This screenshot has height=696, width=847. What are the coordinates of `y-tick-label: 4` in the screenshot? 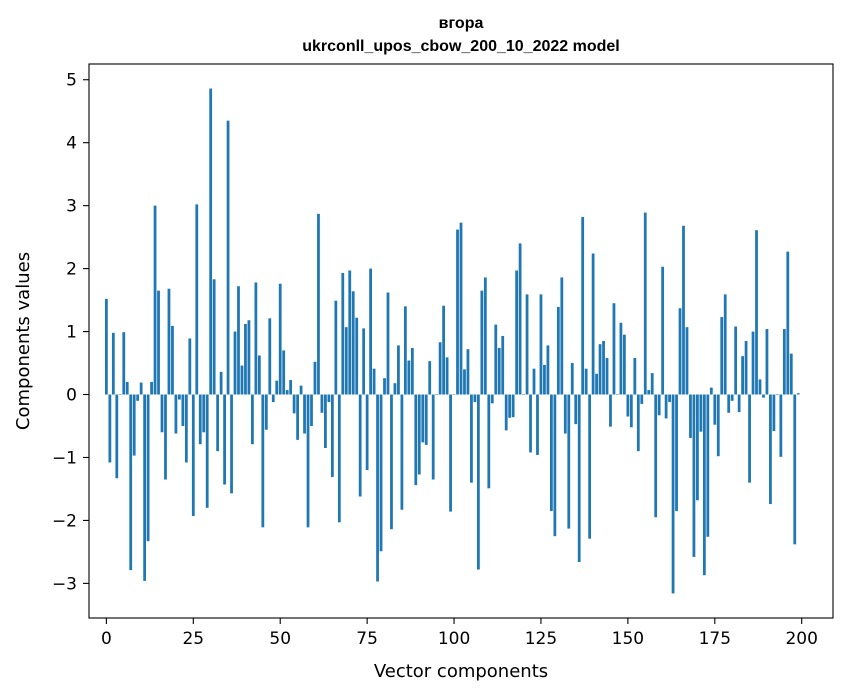 It's located at (71, 144).